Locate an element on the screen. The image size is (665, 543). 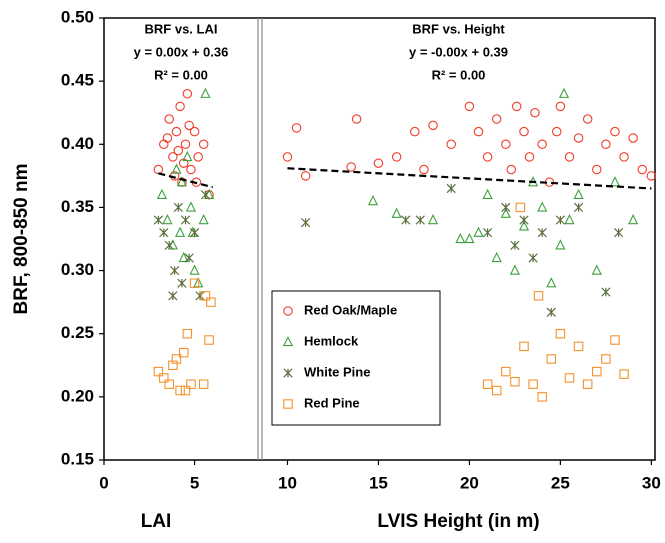
y-tick-label: 0.35 is located at coordinates (77, 206).